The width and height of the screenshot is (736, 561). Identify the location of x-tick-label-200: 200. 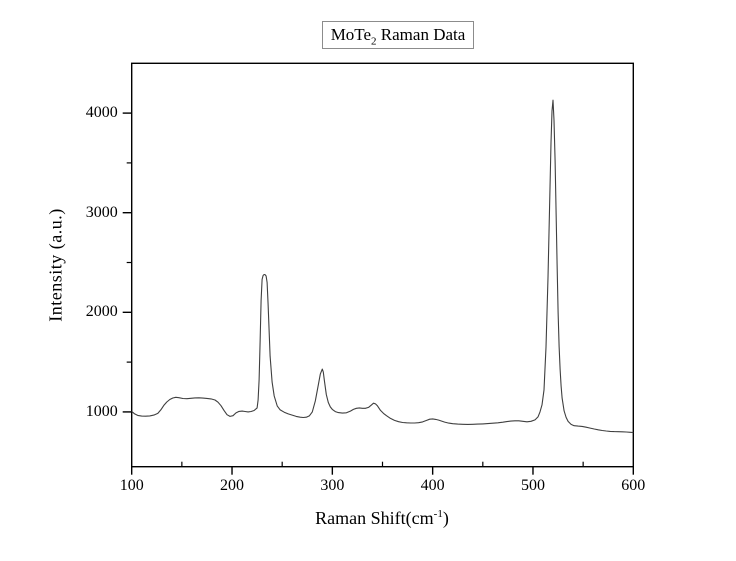
(232, 485).